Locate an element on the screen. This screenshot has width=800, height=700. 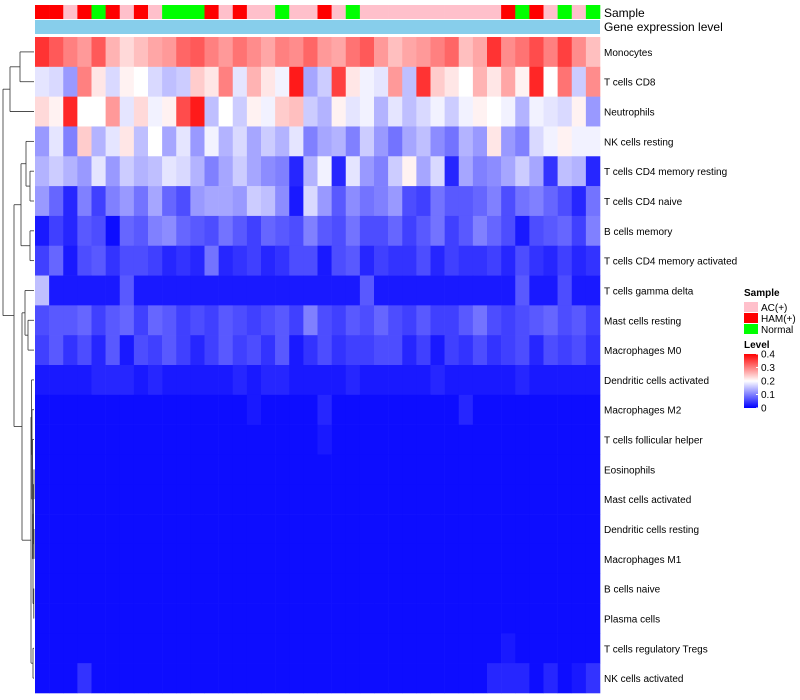
gene-expression-level-bar is located at coordinates (317, 27).